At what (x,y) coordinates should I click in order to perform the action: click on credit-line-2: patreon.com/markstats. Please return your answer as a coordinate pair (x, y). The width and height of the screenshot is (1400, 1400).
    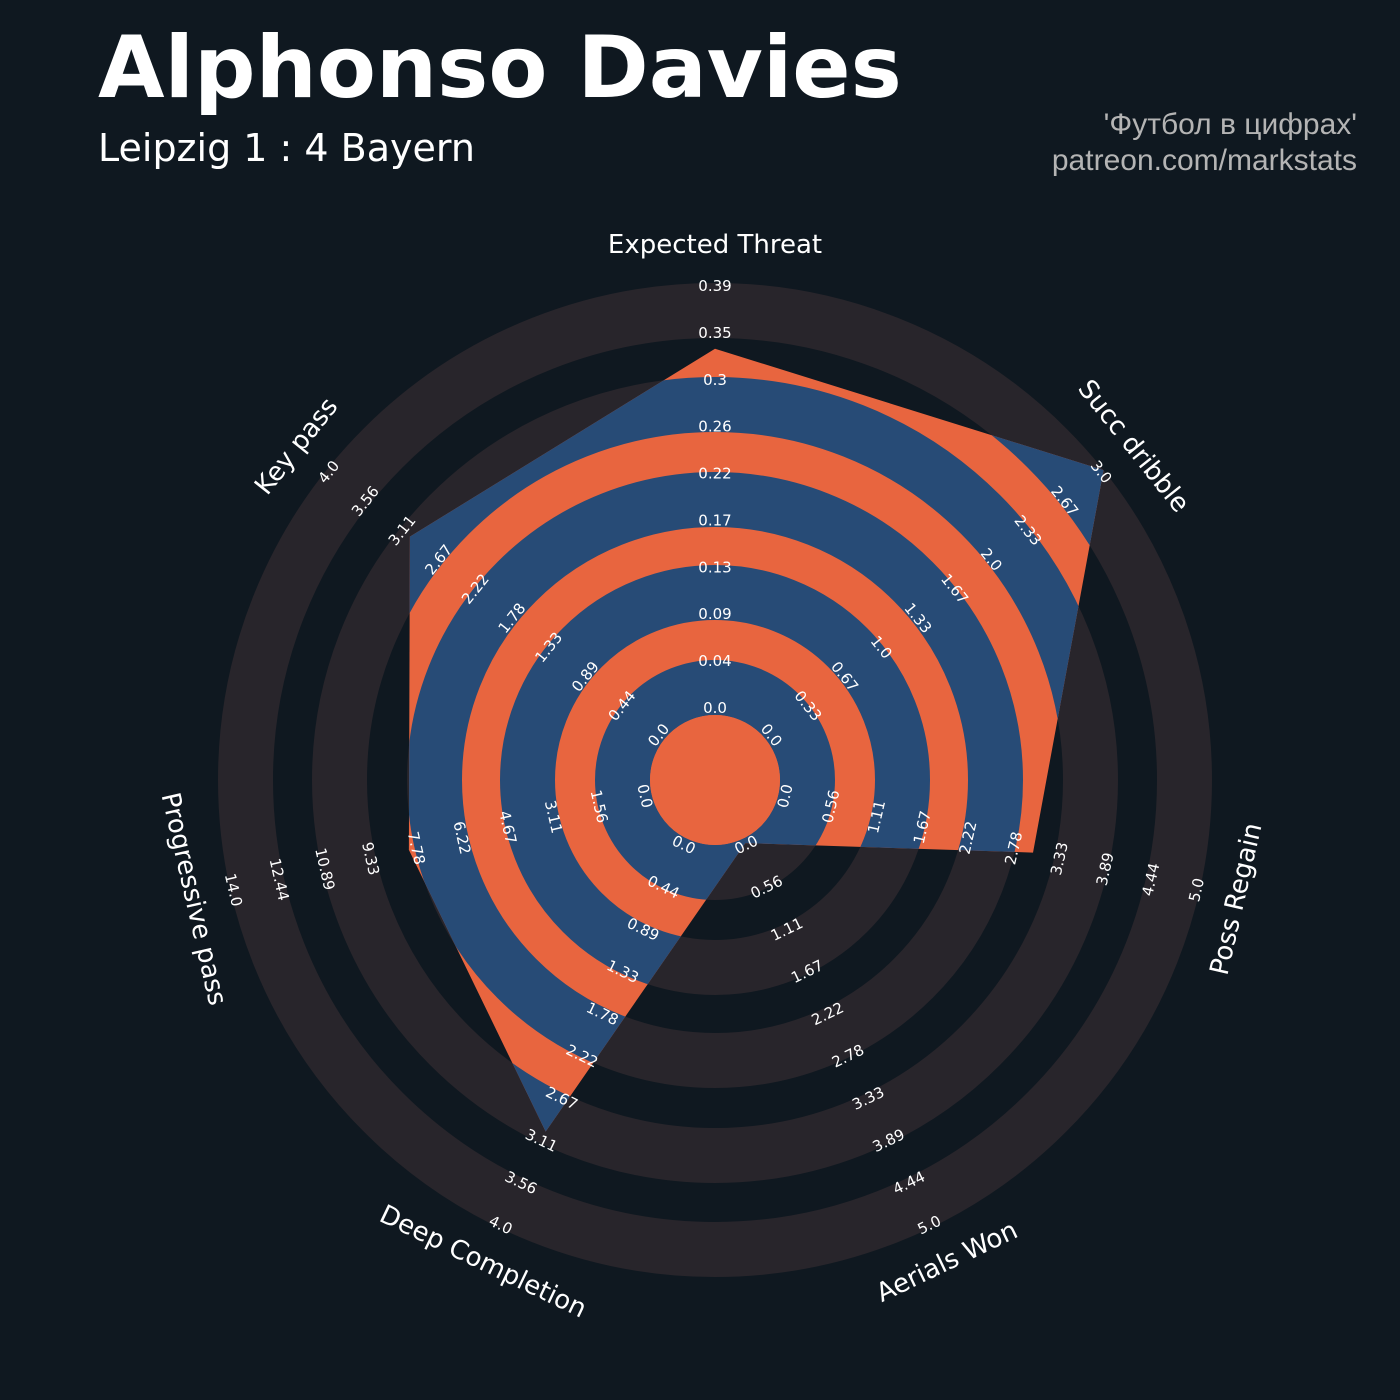
    Looking at the image, I should click on (1204, 160).